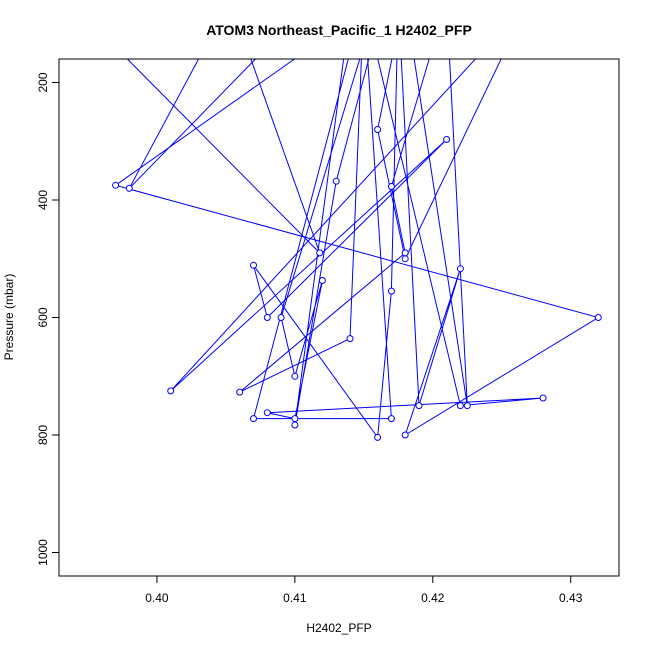  Describe the element at coordinates (43, 200) in the screenshot. I see `y-tick-label: 400` at that location.